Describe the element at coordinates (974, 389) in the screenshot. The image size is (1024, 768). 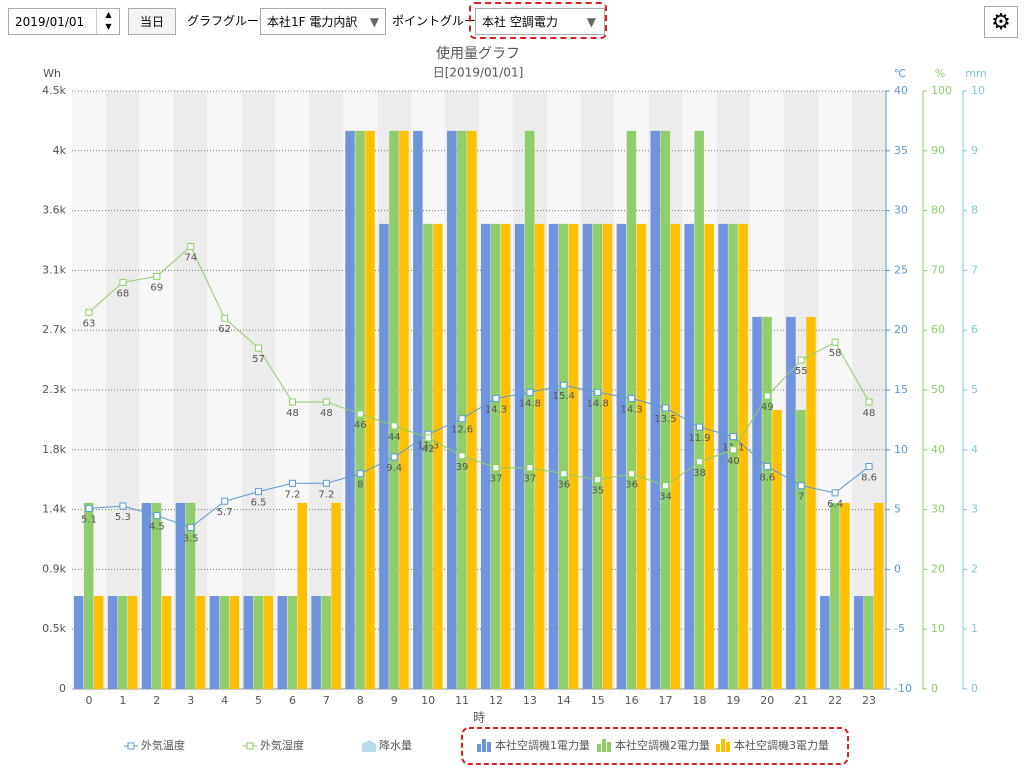
I see `y4-tick-label: 5` at that location.